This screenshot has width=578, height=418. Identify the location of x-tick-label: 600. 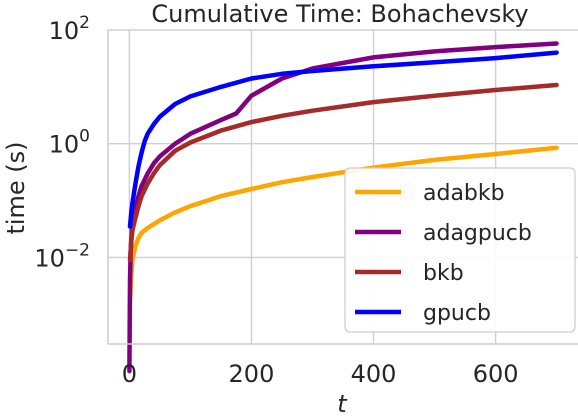
(496, 374).